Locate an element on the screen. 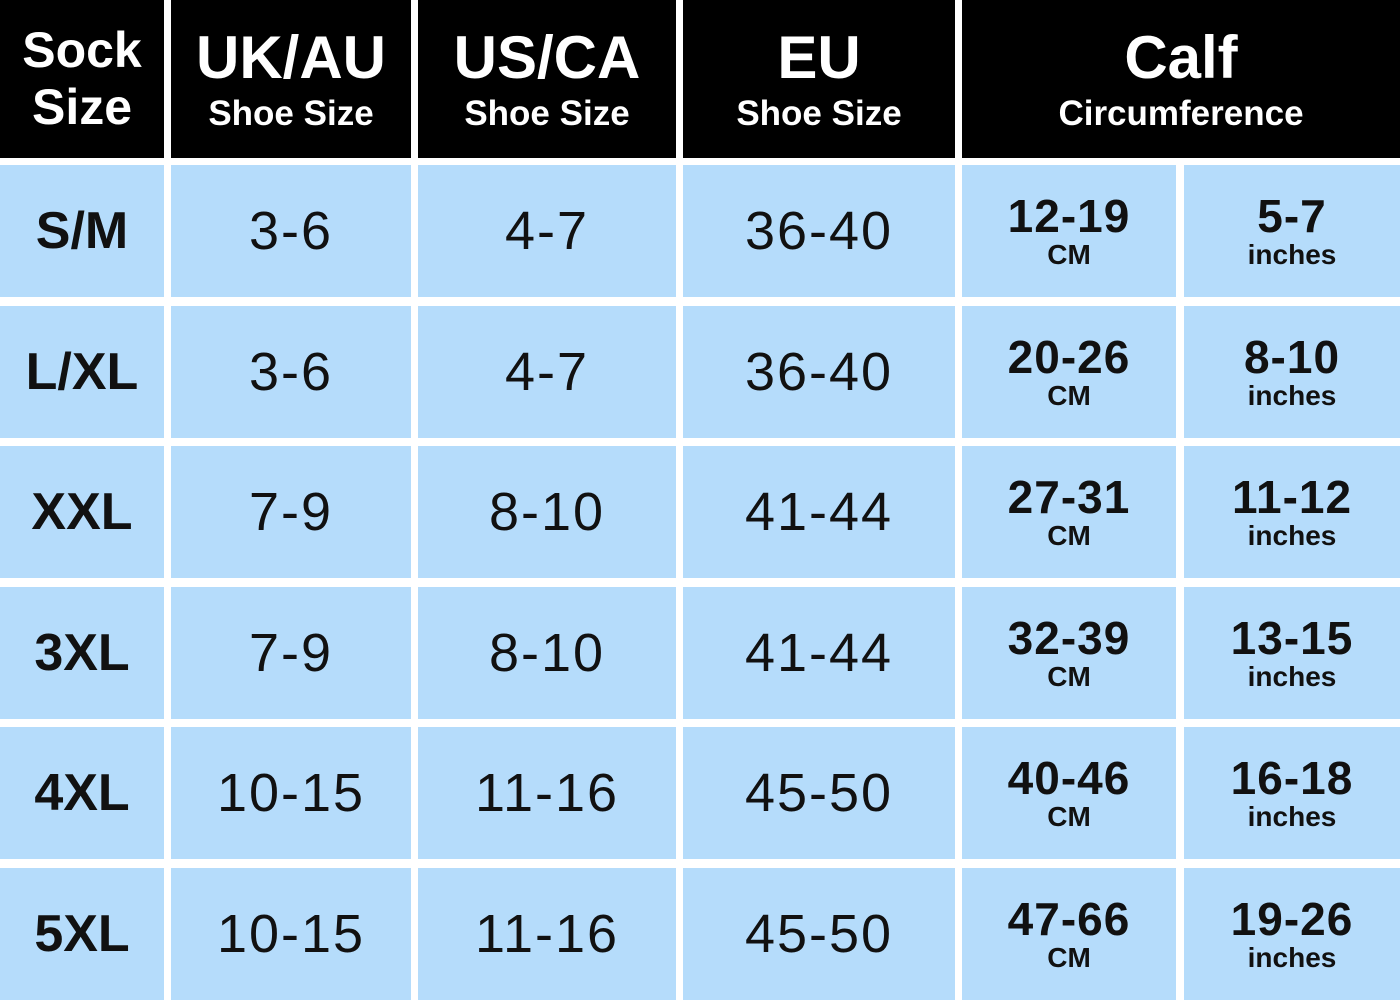 This screenshot has width=1400, height=1000. sock-size: 5XL is located at coordinates (82, 934).